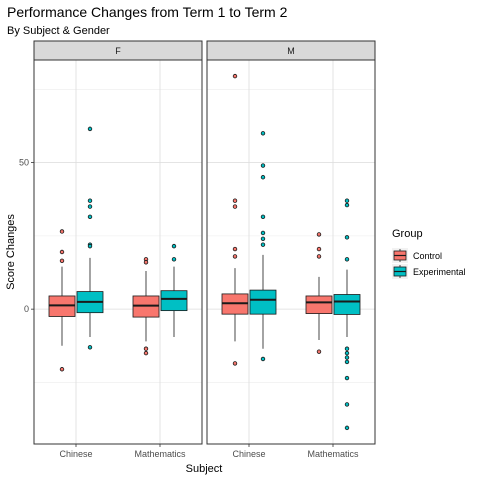 Image resolution: width=480 pixels, height=485 pixels. I want to click on chart-subtitle: By Subject & Gender, so click(58, 31).